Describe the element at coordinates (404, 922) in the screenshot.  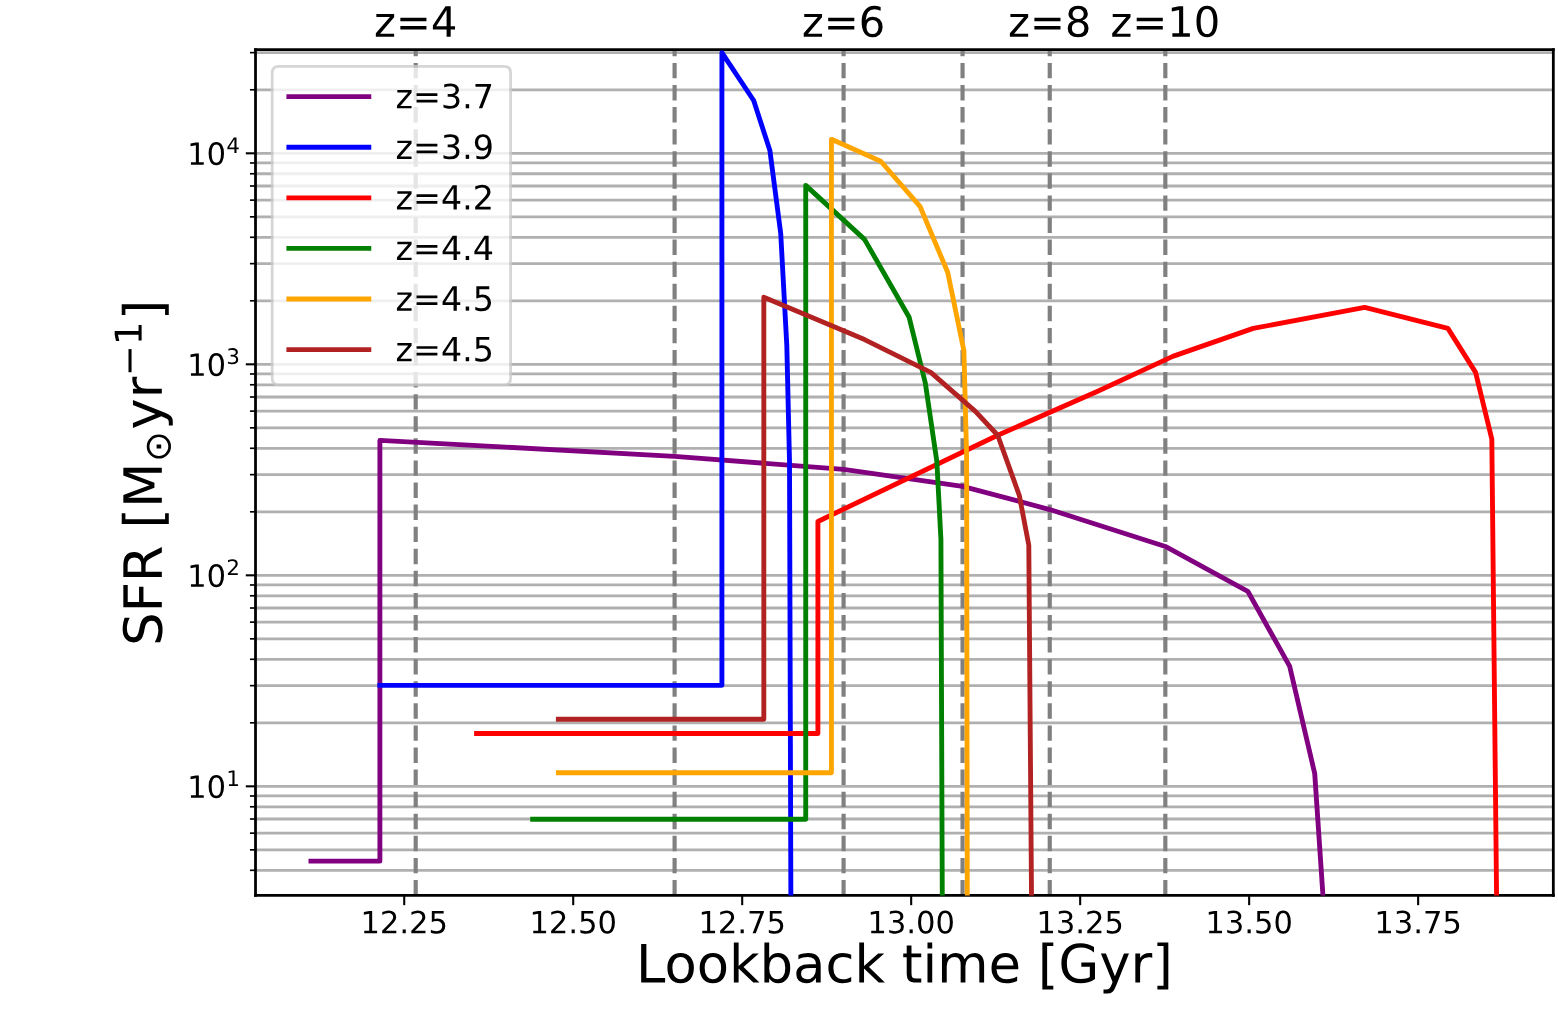
I see `x-tick-label: 12.25` at that location.